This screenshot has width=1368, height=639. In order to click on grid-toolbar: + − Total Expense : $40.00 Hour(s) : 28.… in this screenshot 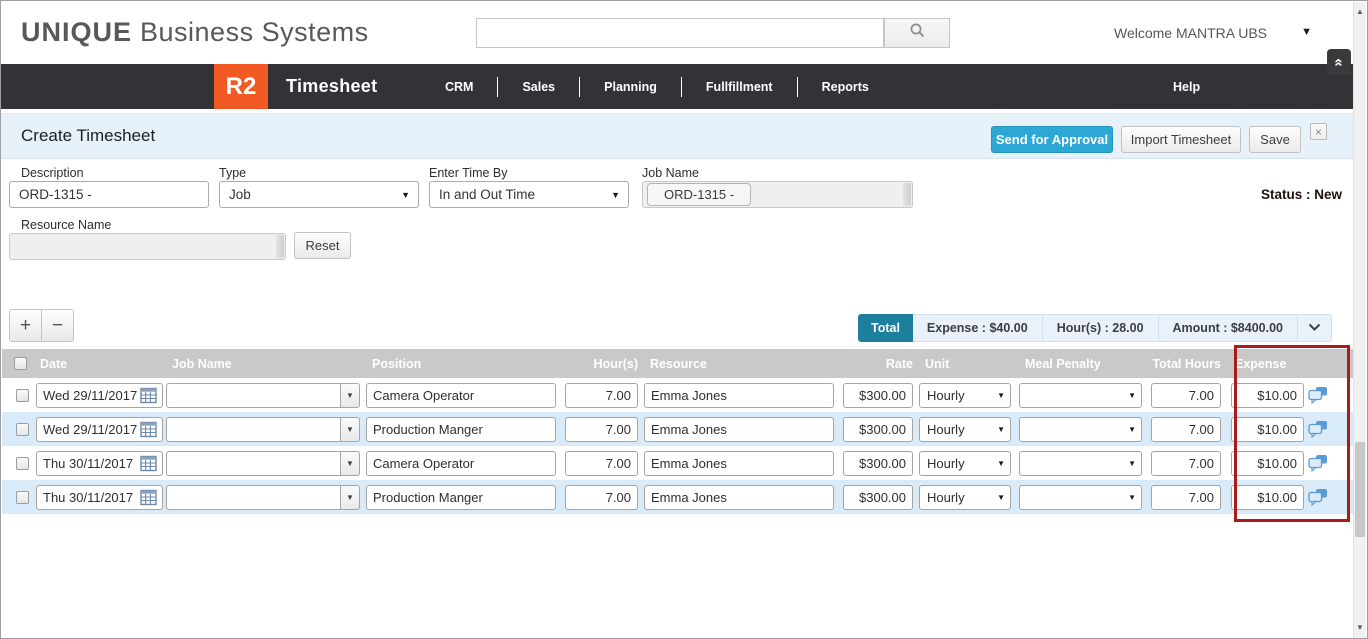, I will do `click(678, 327)`.